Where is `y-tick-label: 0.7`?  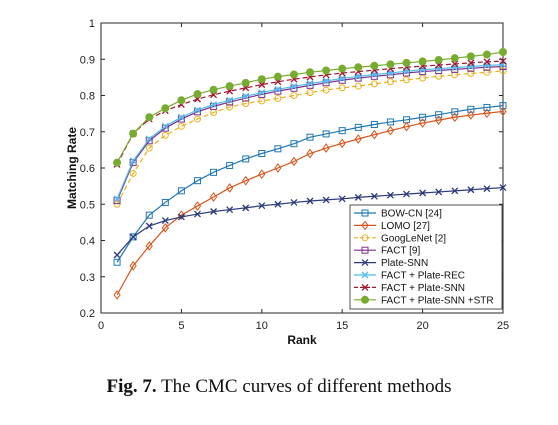 y-tick-label: 0.7 is located at coordinates (87, 133).